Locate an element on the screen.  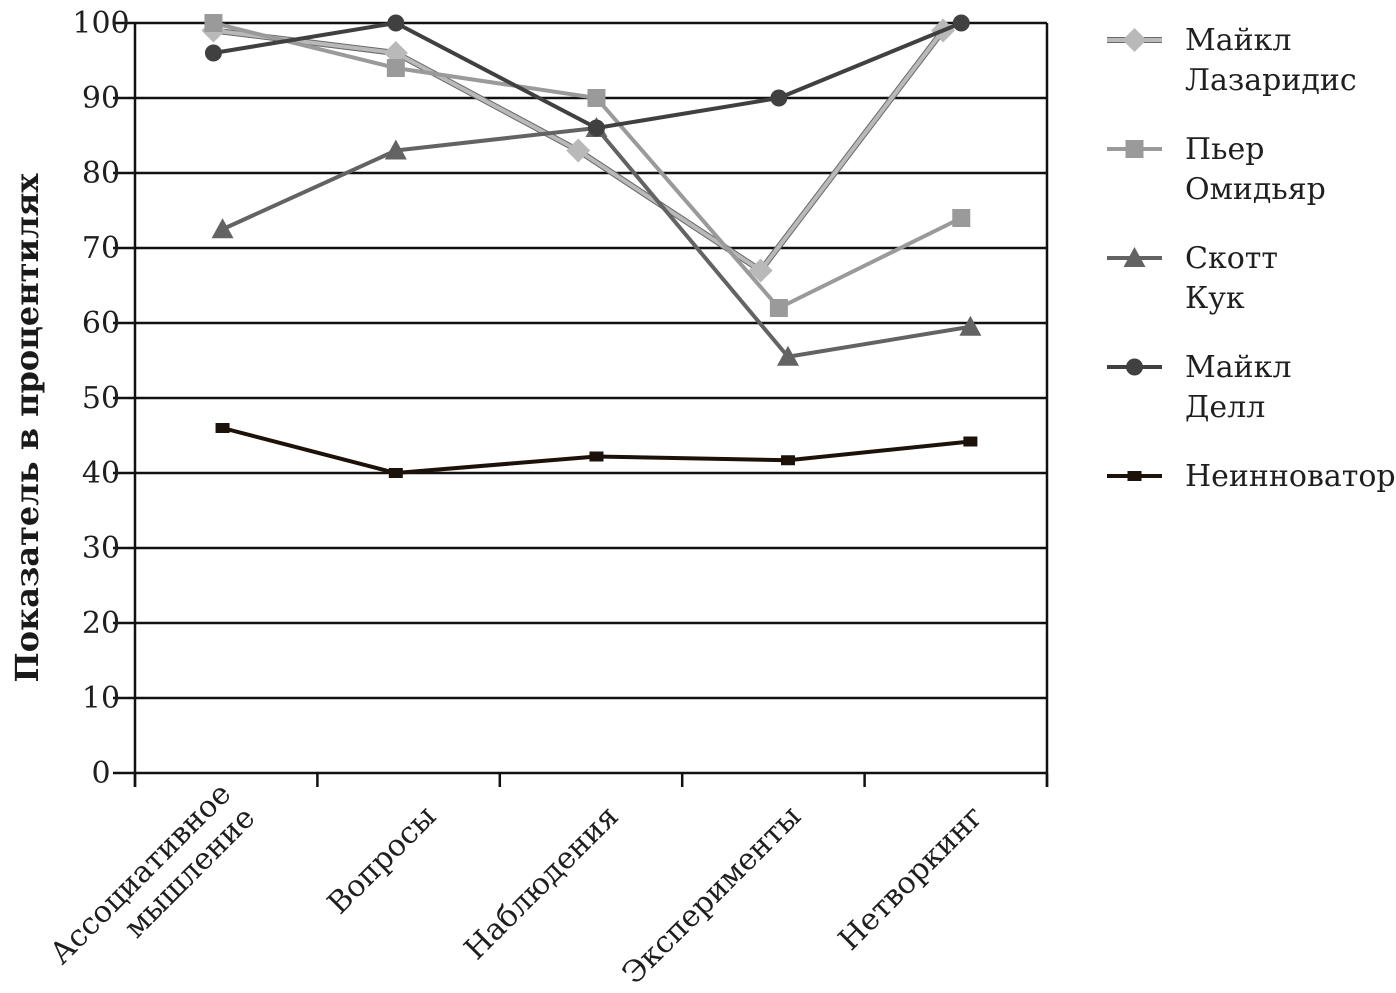
y-tick-label-100: 100 is located at coordinates (100, 23).